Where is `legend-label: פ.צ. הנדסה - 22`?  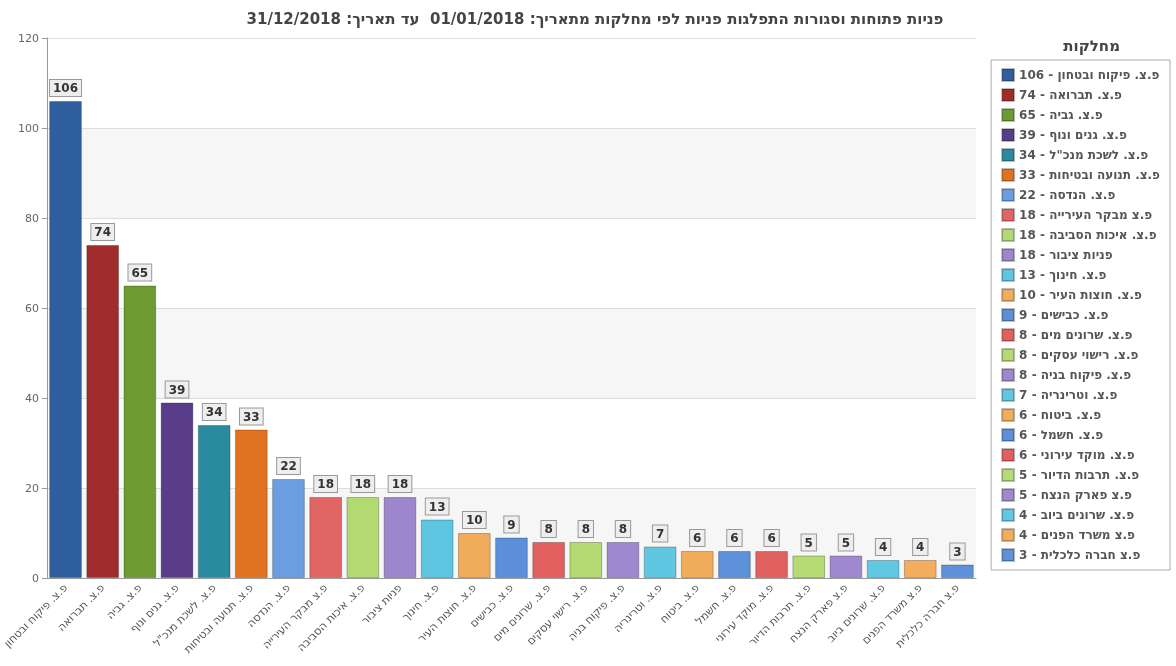
legend-label: פ.צ. הנדסה - 22 is located at coordinates (1067, 195).